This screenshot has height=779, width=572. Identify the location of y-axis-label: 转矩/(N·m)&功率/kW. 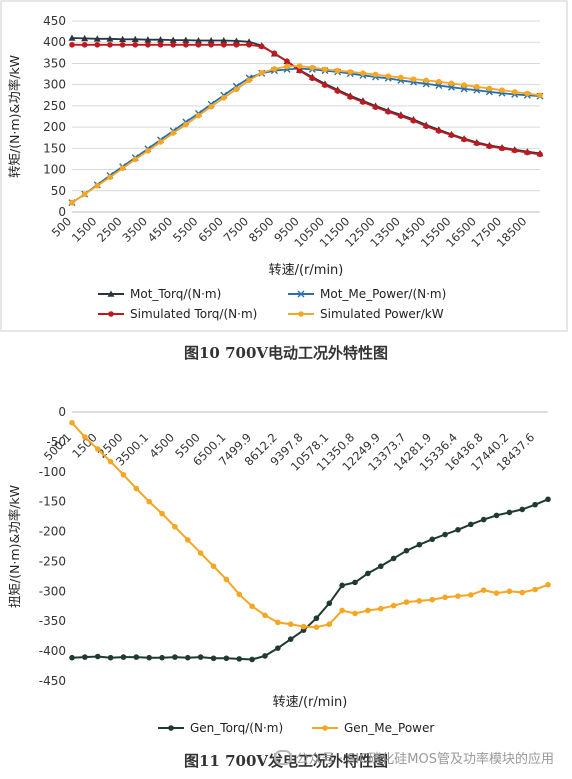
(14, 116).